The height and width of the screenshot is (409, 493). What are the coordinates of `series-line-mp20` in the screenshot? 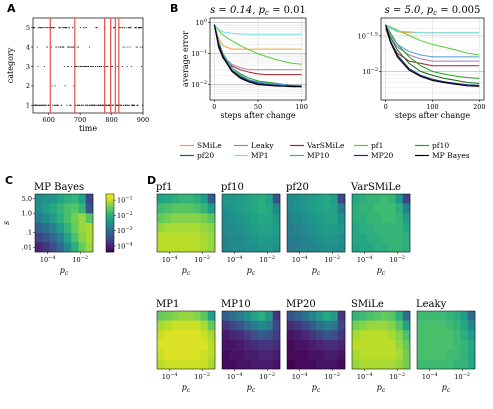 It's located at (432, 55).